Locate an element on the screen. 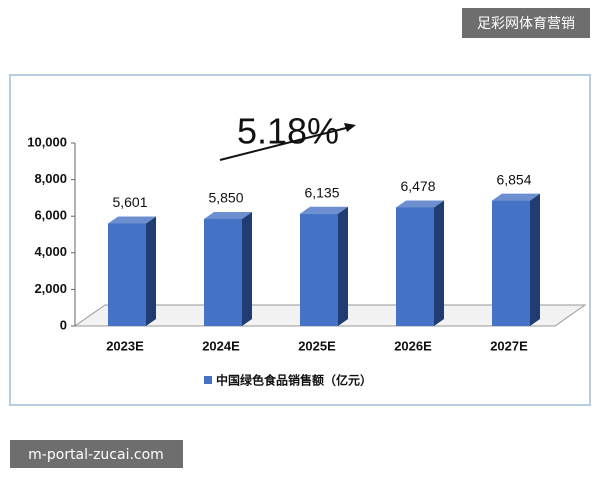 This screenshot has width=600, height=480. trend-arrow is located at coordinates (285, 143).